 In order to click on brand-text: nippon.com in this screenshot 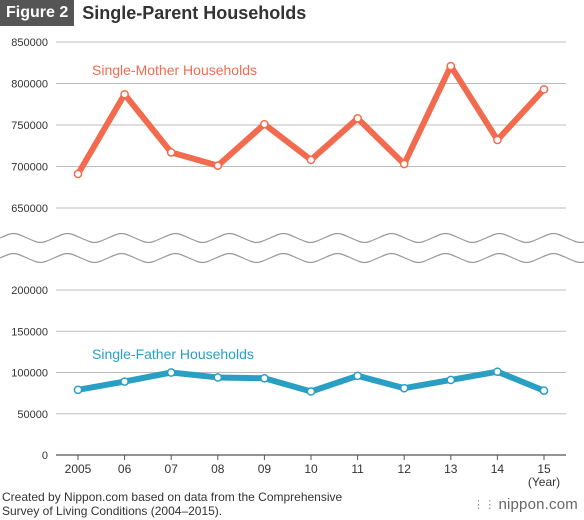, I will do `click(538, 504)`.